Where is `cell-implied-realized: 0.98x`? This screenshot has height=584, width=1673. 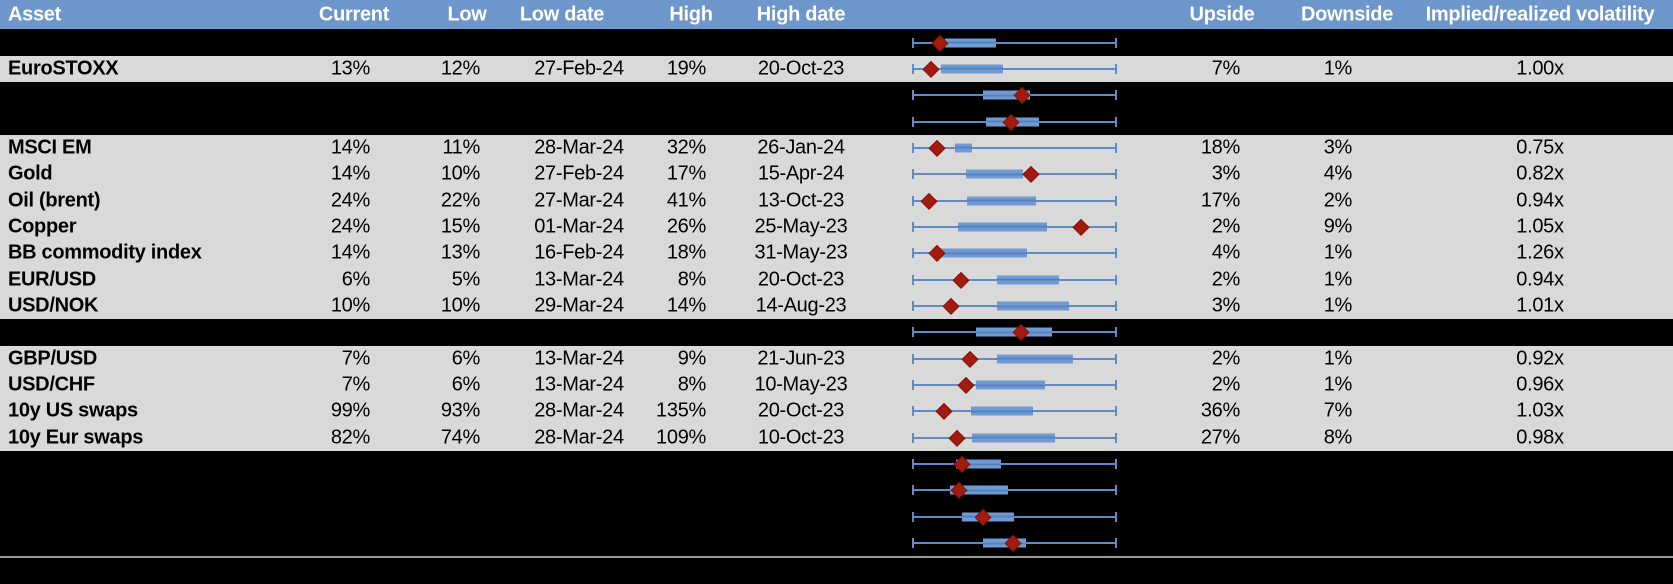 cell-implied-realized: 0.98x is located at coordinates (1540, 437).